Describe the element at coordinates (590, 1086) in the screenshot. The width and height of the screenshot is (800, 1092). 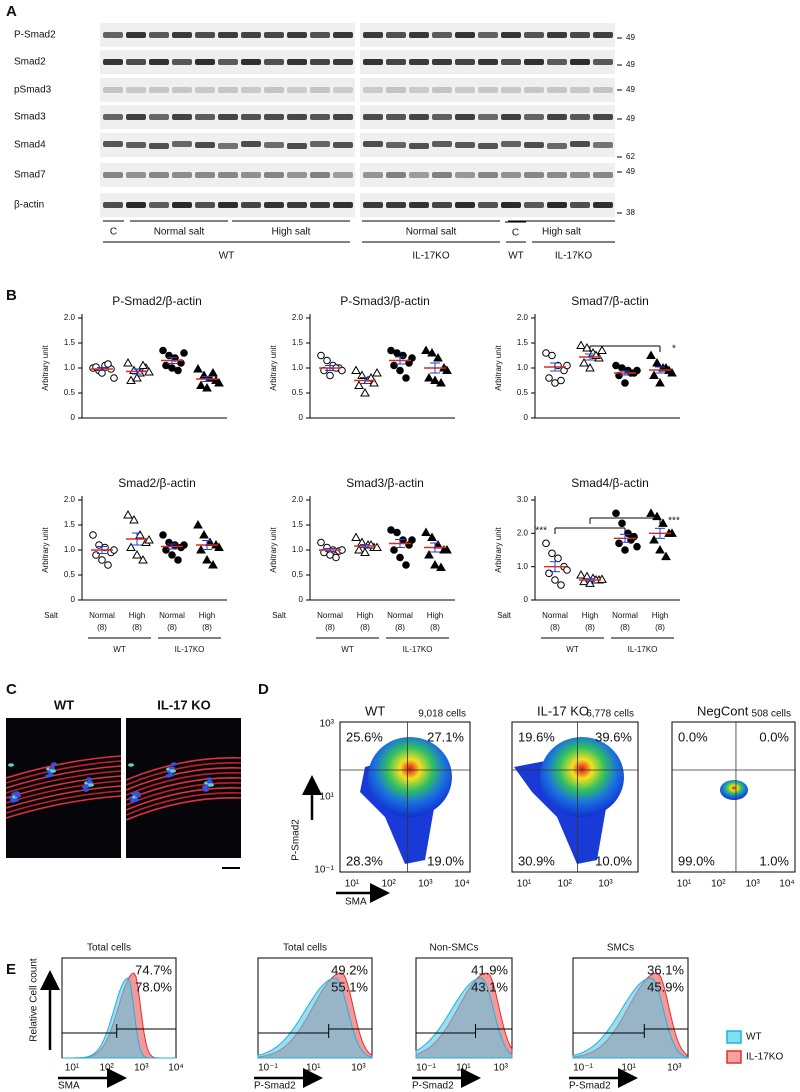
I see `x-axis-label: P-Smad2` at that location.